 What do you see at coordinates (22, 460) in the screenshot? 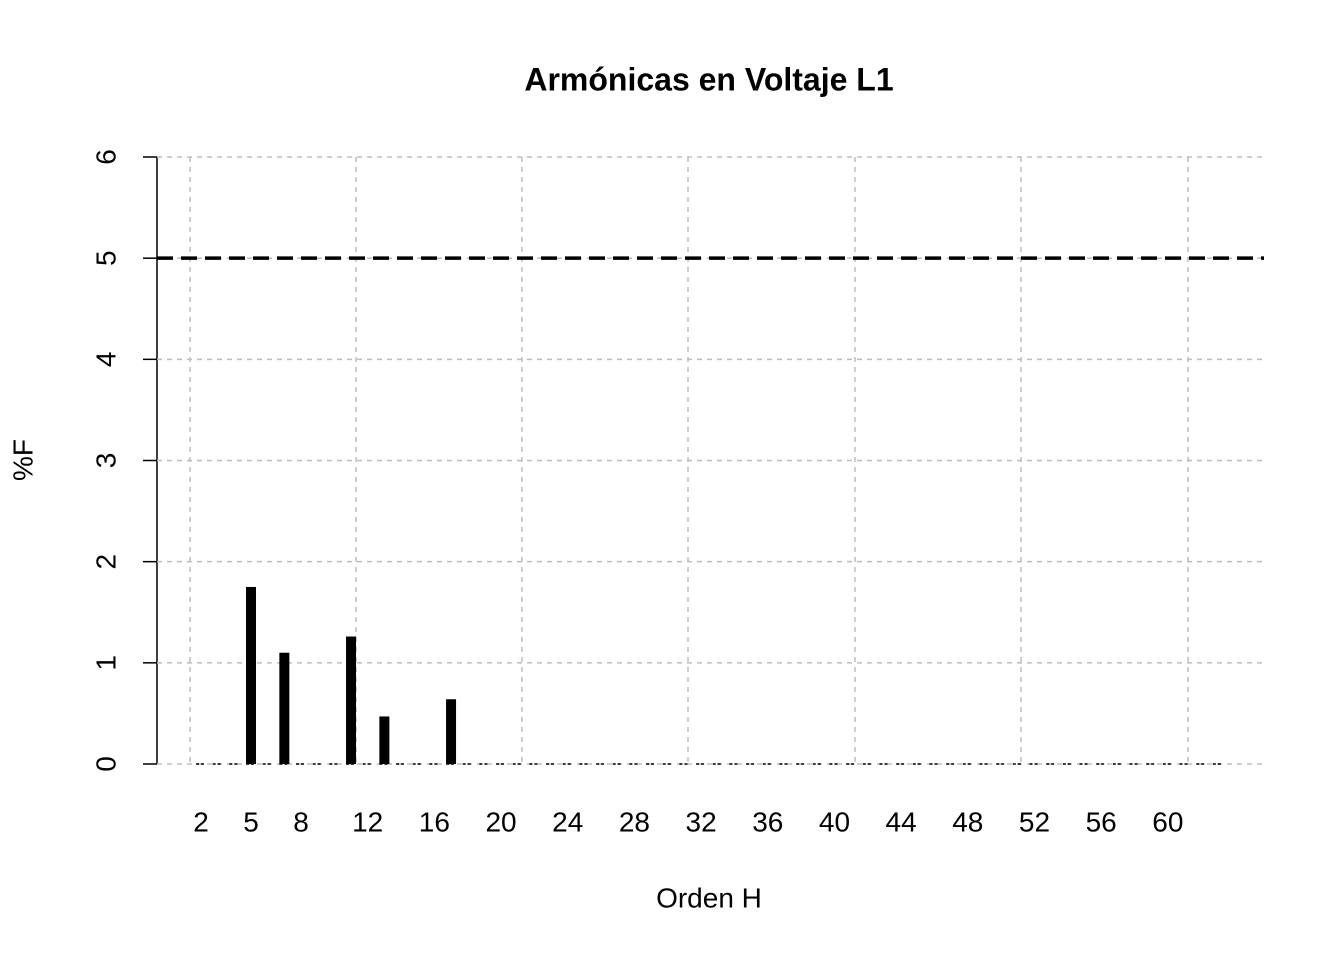
I see `y-axis-label: %F` at bounding box center [22, 460].